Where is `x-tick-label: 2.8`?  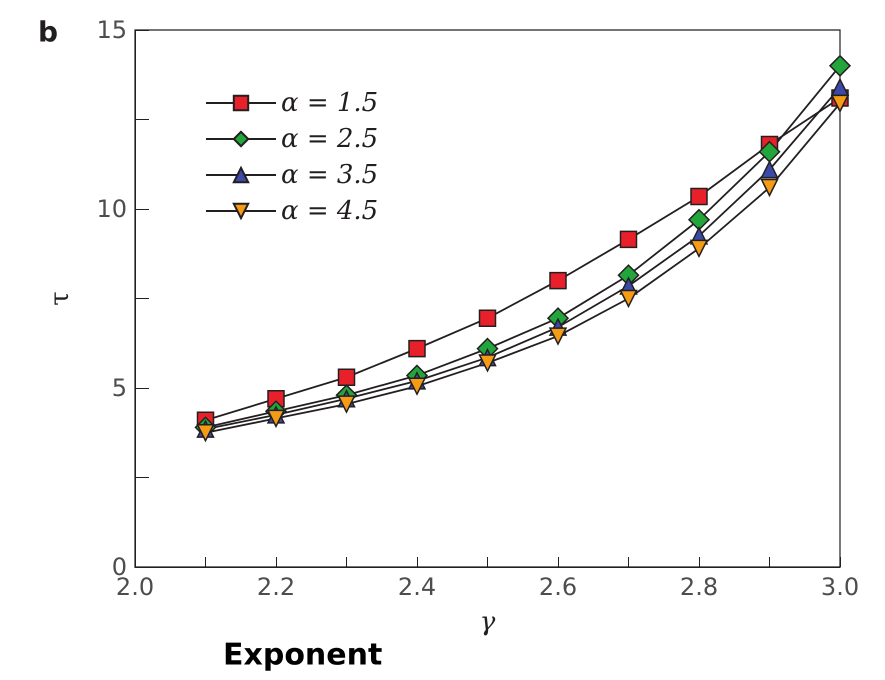
x-tick-label: 2.8 is located at coordinates (699, 587).